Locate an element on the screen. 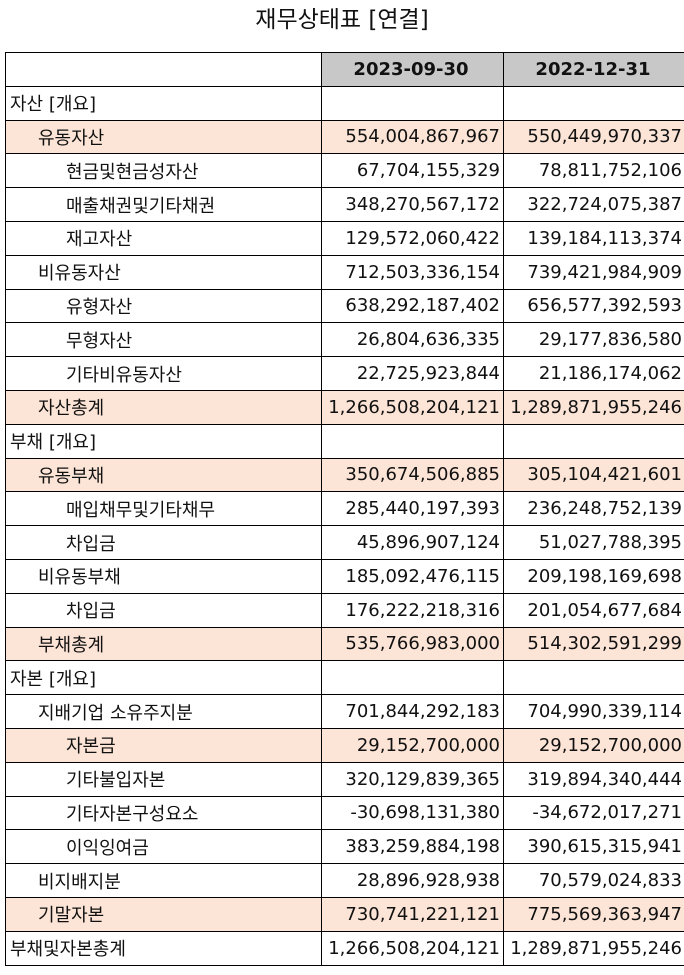 The height and width of the screenshot is (975, 684). value-2023-09-30: 350,674,506,885 is located at coordinates (412, 475).